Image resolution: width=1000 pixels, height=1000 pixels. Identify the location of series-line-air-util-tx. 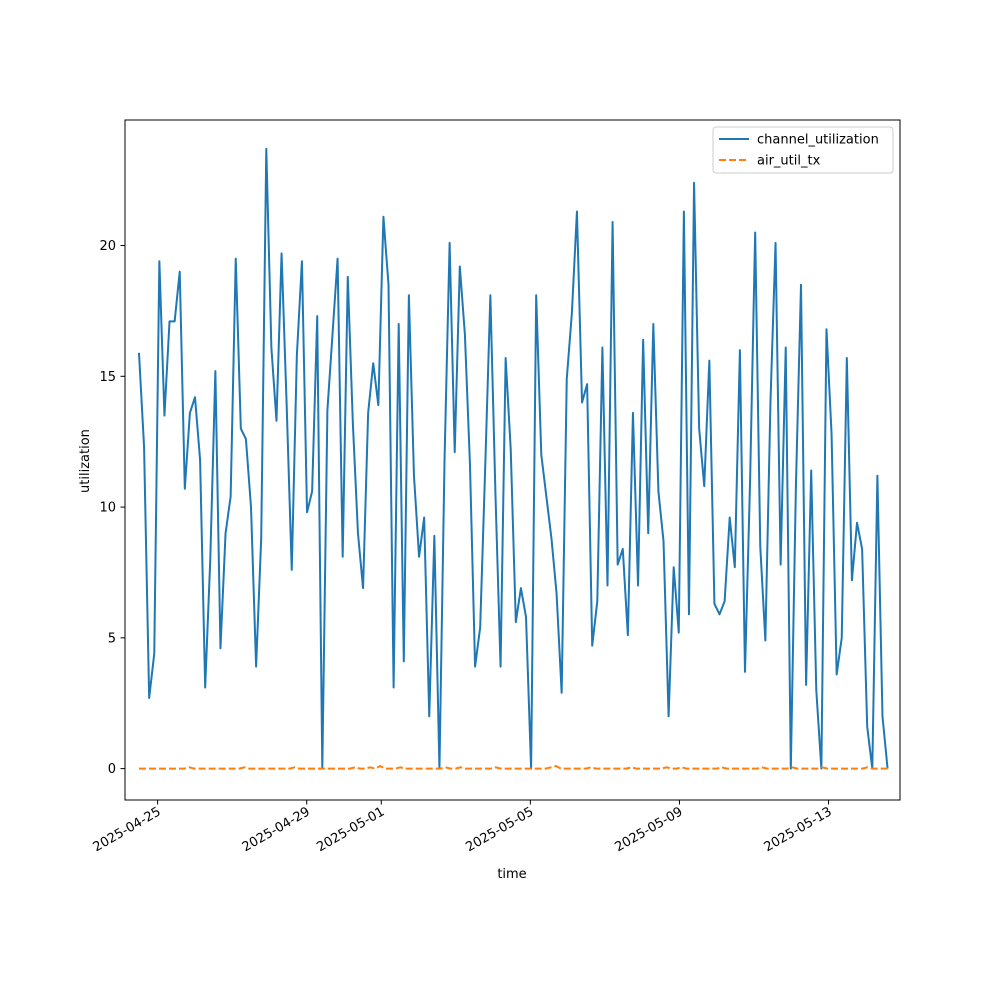
(513, 767).